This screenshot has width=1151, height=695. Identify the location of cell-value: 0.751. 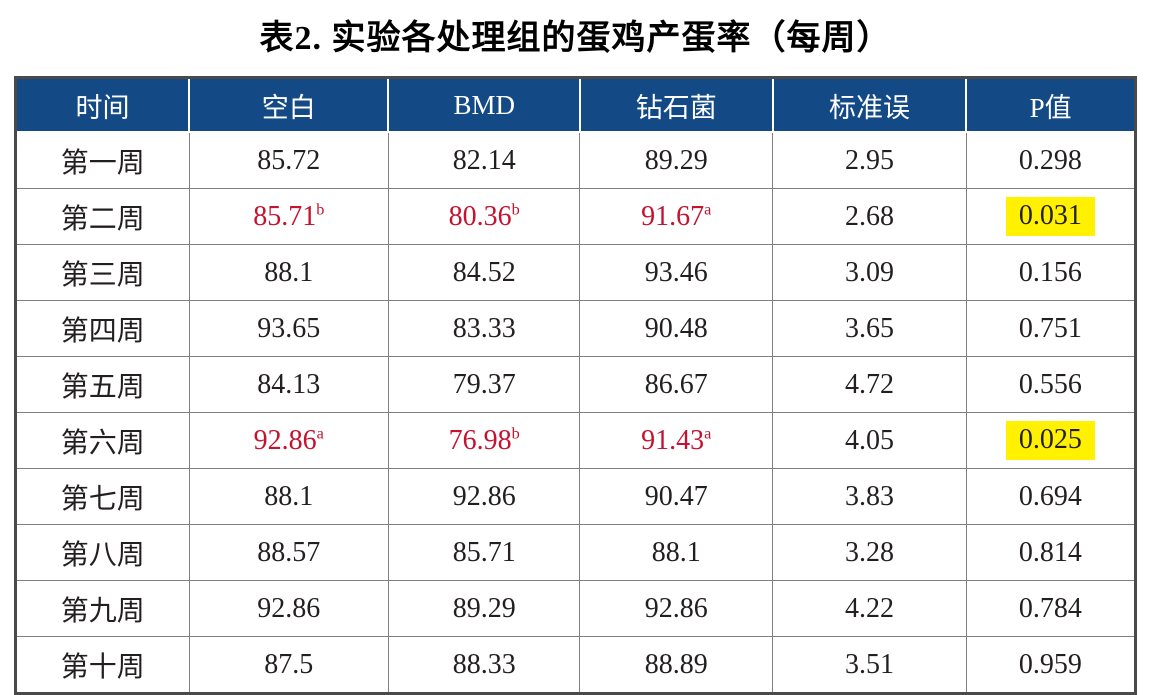
(1050, 328).